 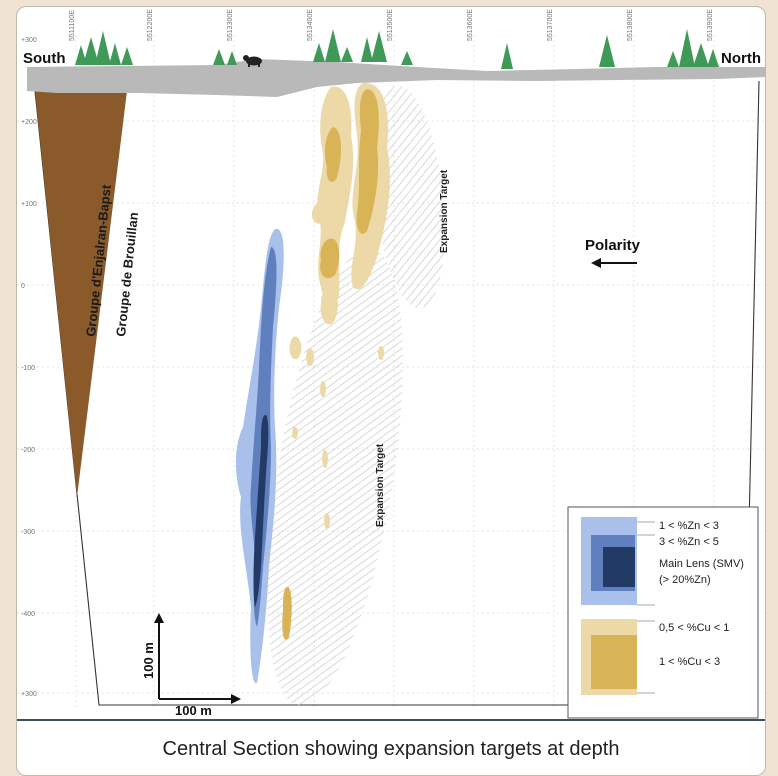 I want to click on zn-main-lens, so click(x=261, y=510).